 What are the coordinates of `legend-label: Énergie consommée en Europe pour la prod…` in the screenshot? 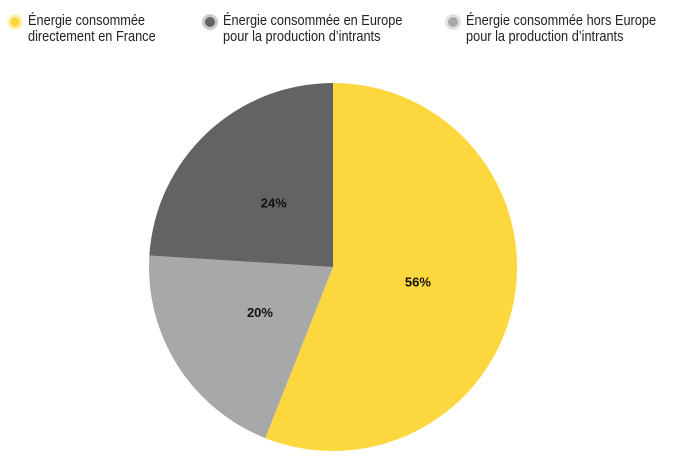 It's located at (313, 29).